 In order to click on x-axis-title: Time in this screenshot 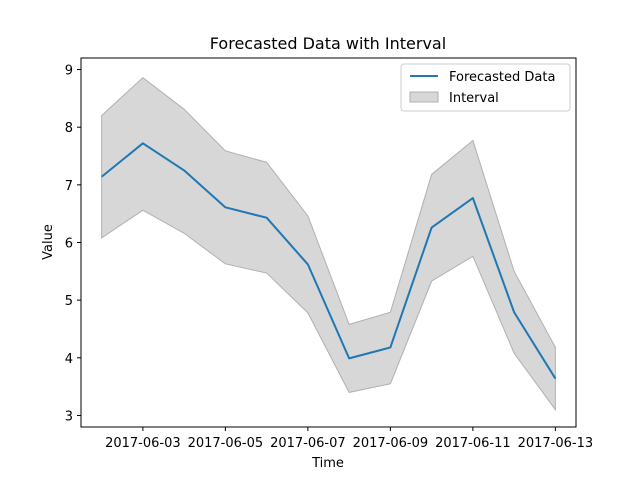, I will do `click(327, 463)`.